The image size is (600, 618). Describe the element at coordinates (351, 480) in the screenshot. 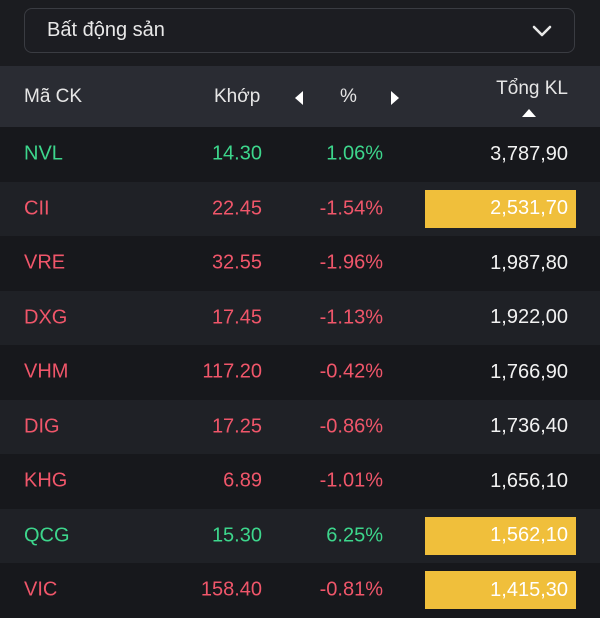

I see `percent-change: -1.01%` at that location.